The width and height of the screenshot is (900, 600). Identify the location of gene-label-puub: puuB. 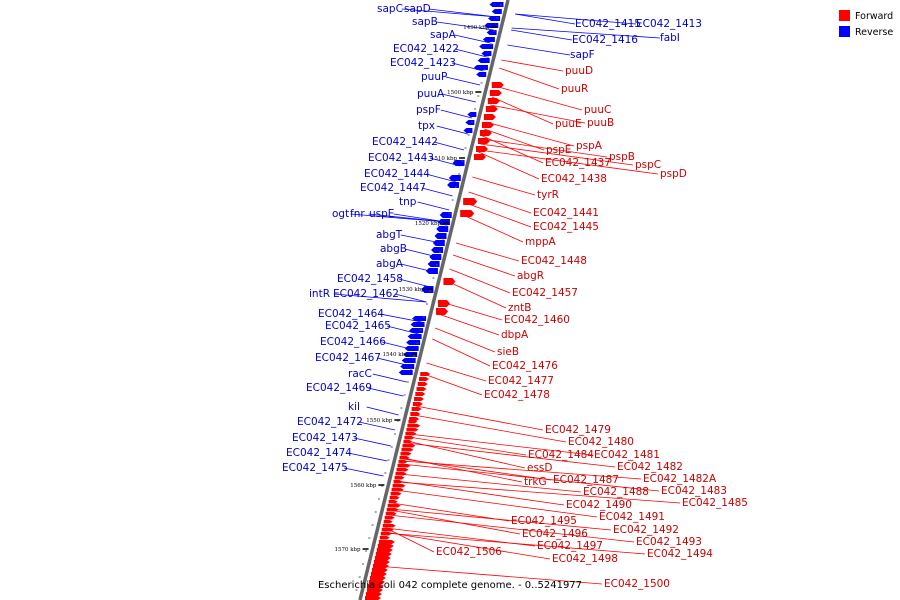
(600, 123).